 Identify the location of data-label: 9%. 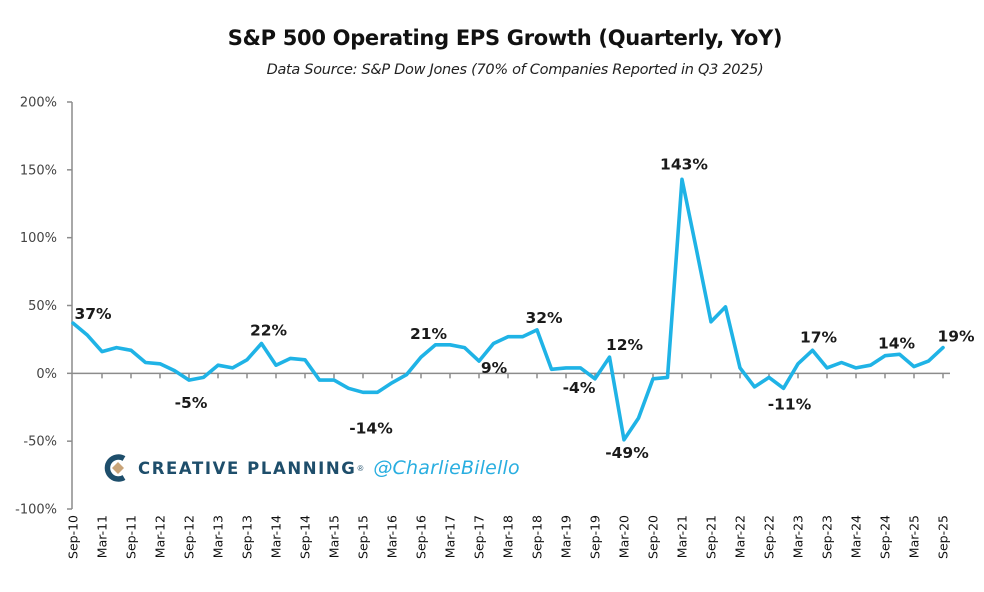
(494, 368).